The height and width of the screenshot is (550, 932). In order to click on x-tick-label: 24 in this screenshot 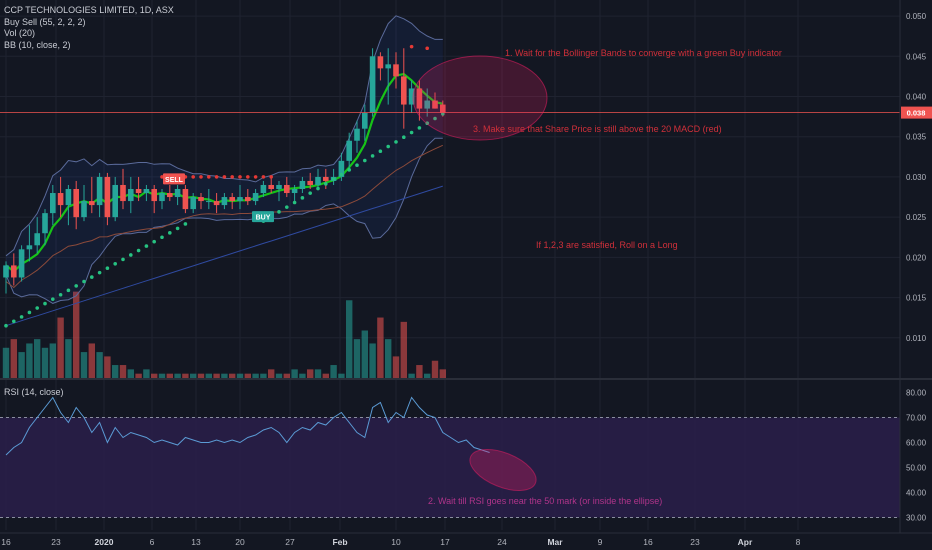, I will do `click(502, 542)`.